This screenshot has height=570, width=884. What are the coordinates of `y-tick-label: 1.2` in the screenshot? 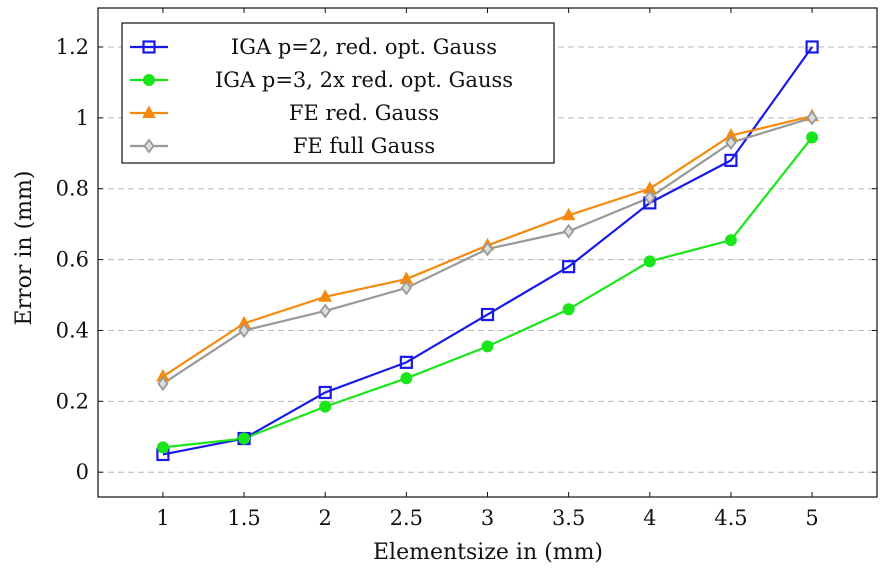 It's located at (72, 47).